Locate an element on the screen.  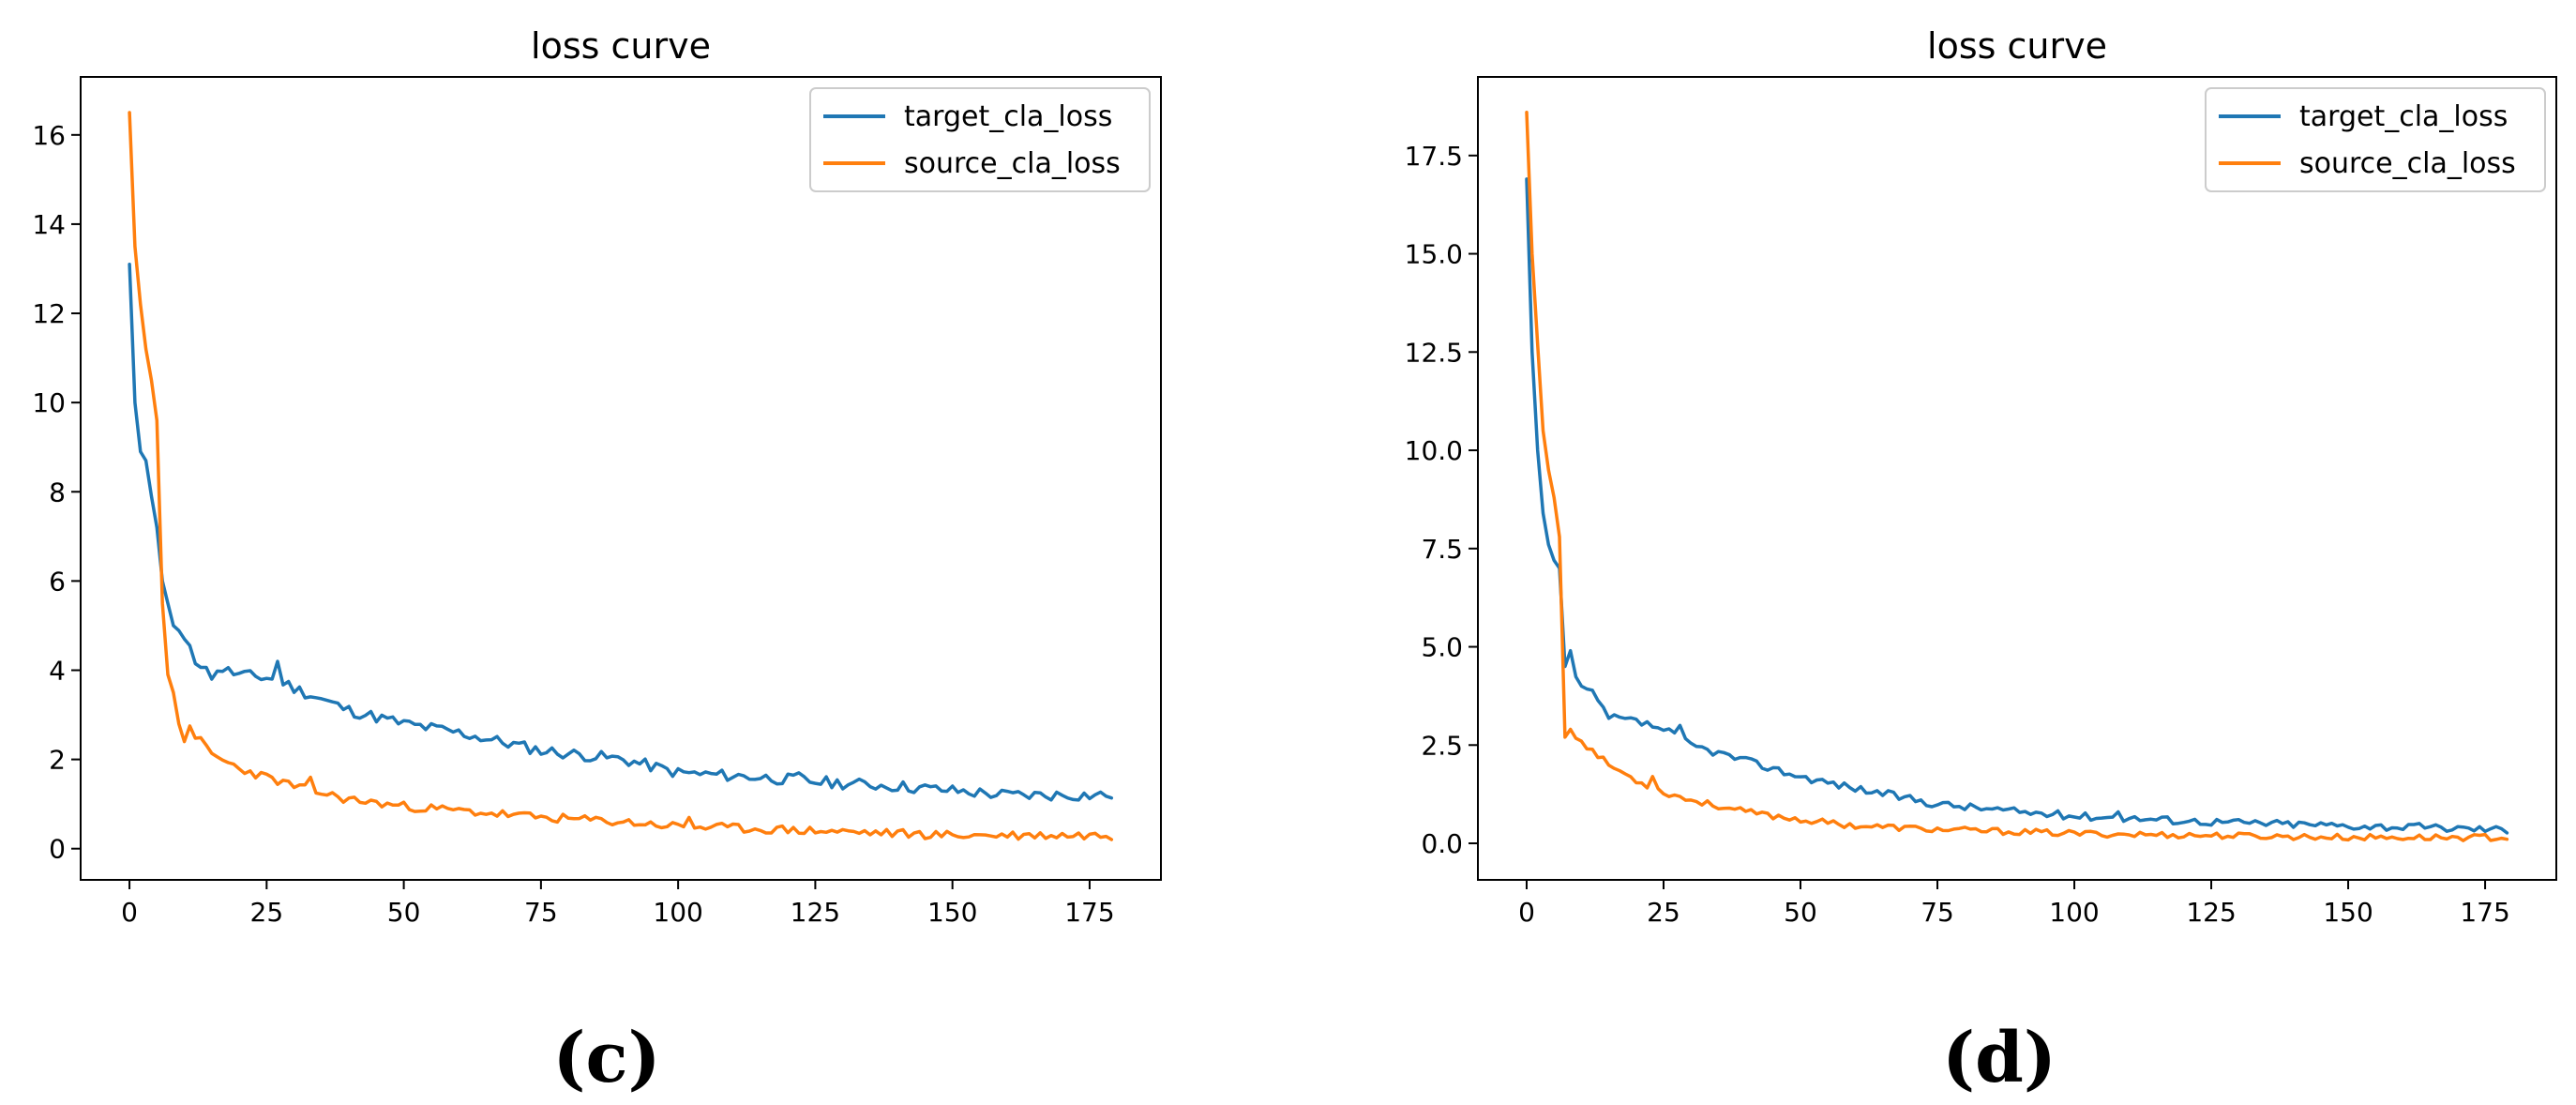
y-tick-label: 6 is located at coordinates (57, 581).